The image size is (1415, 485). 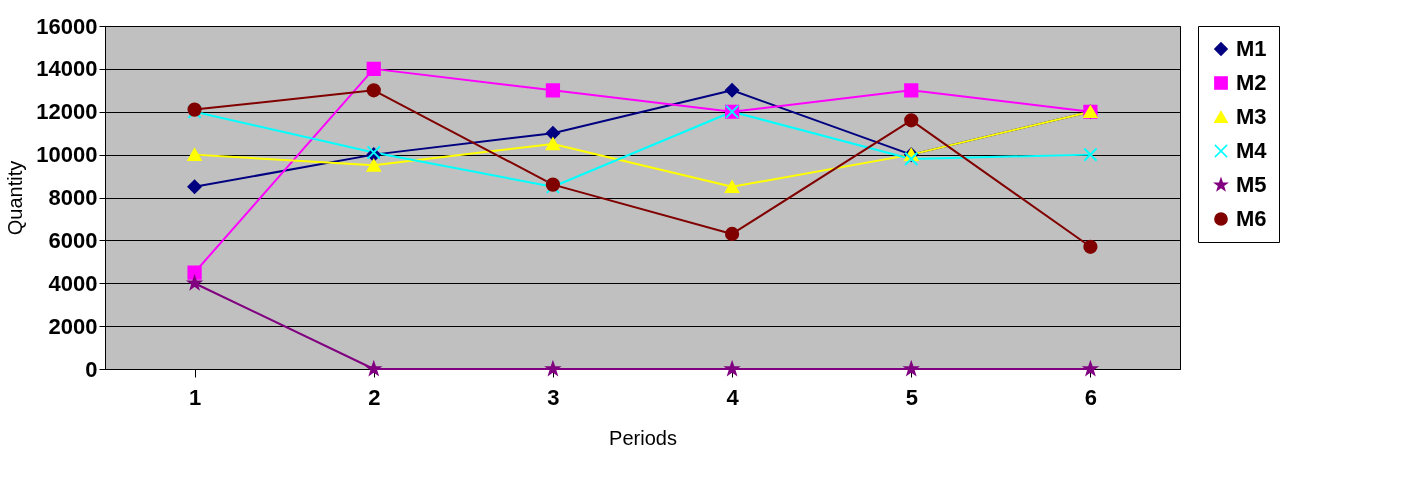 I want to click on y-tick-label: 0, so click(x=91, y=369).